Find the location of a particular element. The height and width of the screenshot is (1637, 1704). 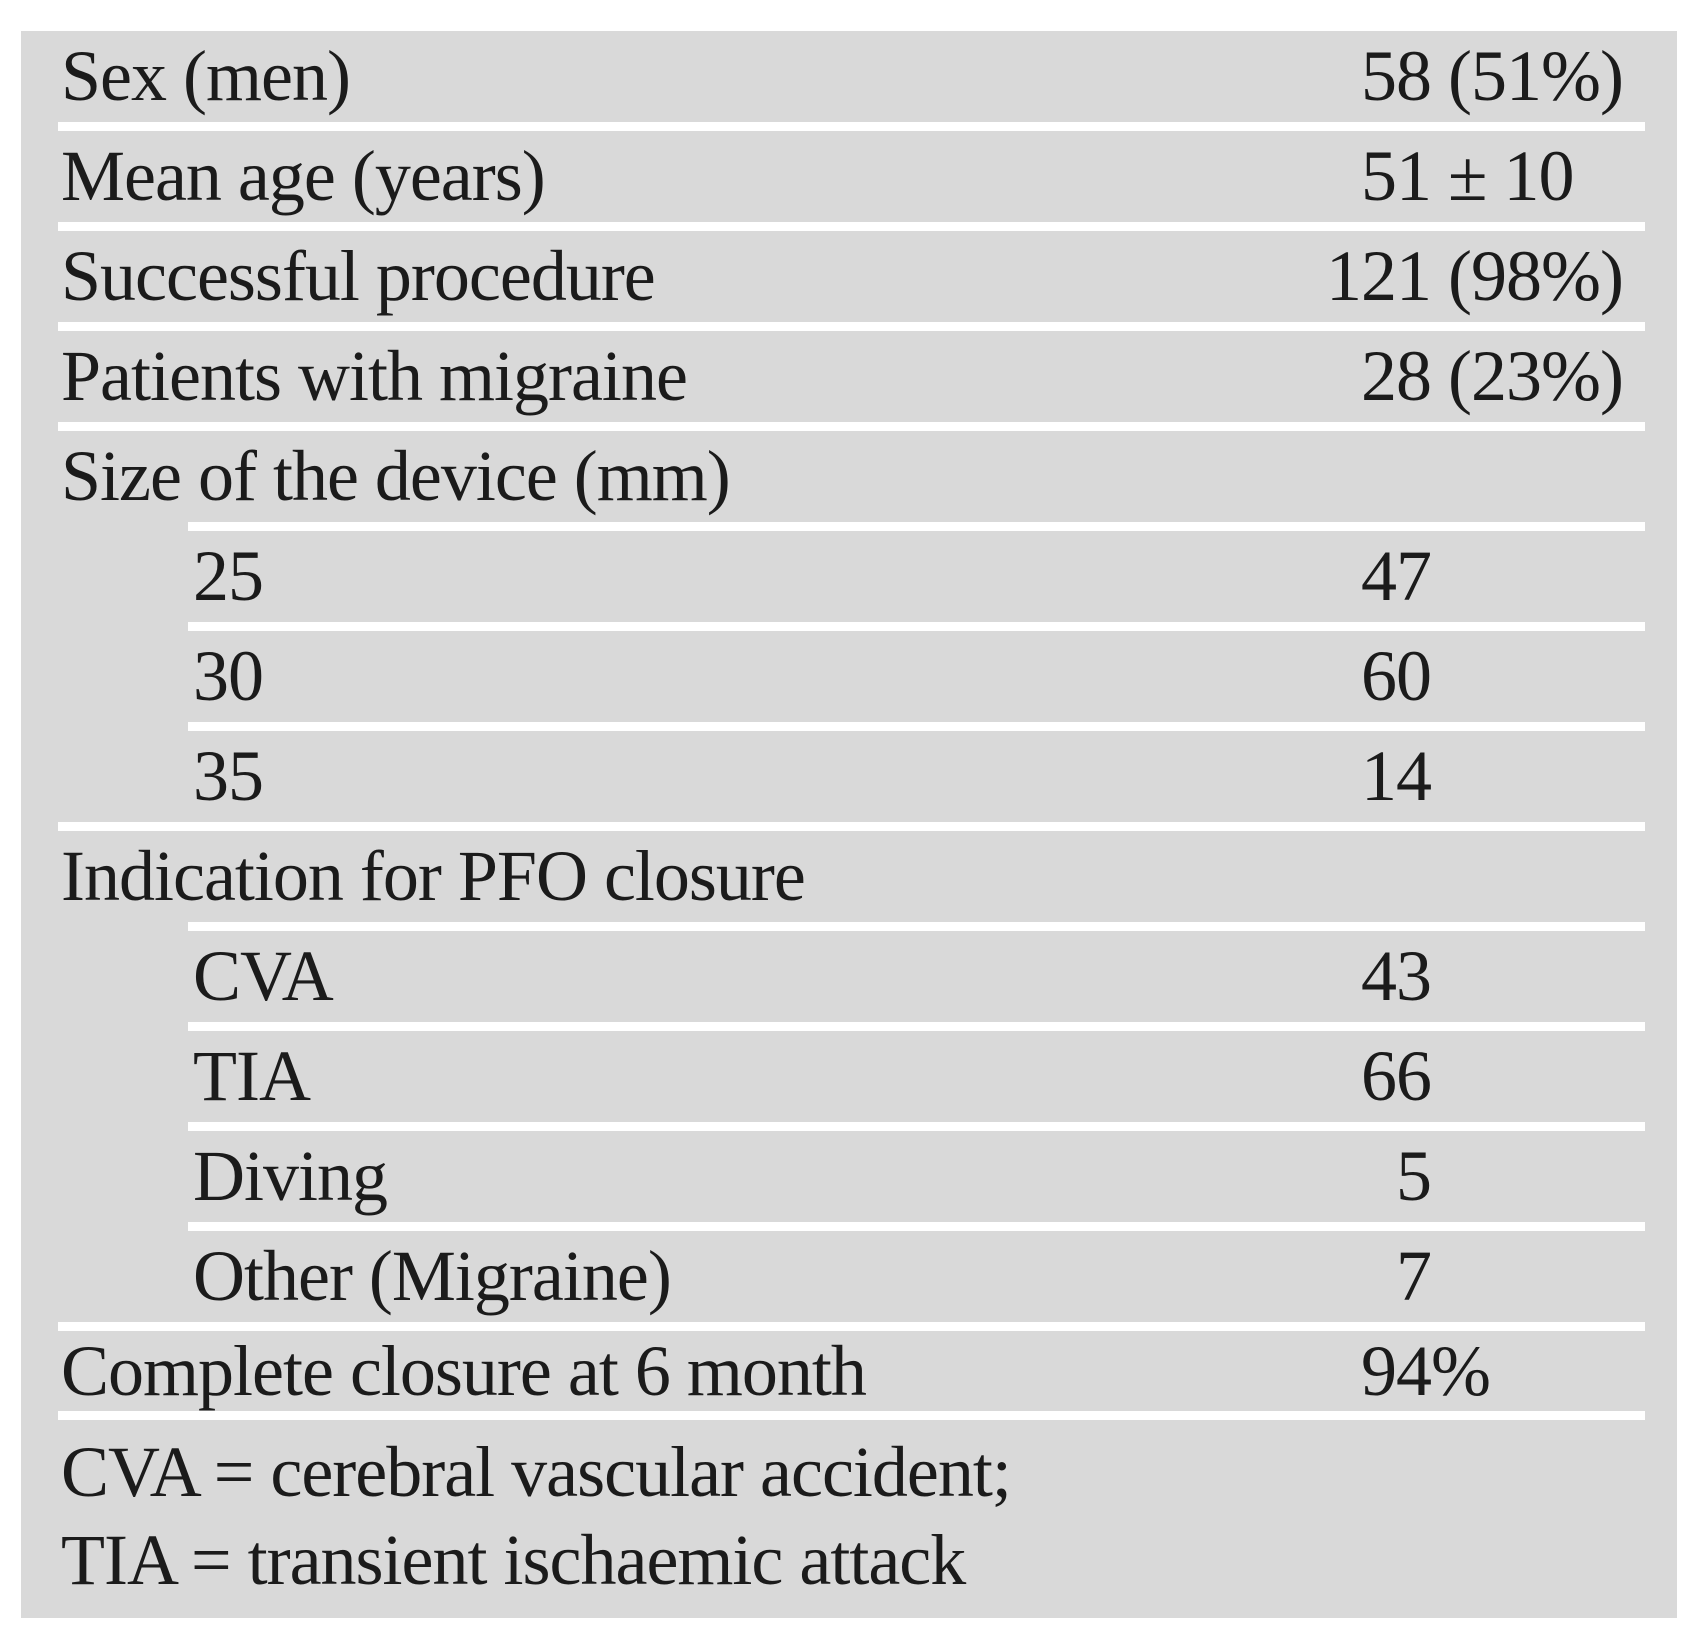

table-row: Sex (men) 58 (51%) is located at coordinates (849, 76).